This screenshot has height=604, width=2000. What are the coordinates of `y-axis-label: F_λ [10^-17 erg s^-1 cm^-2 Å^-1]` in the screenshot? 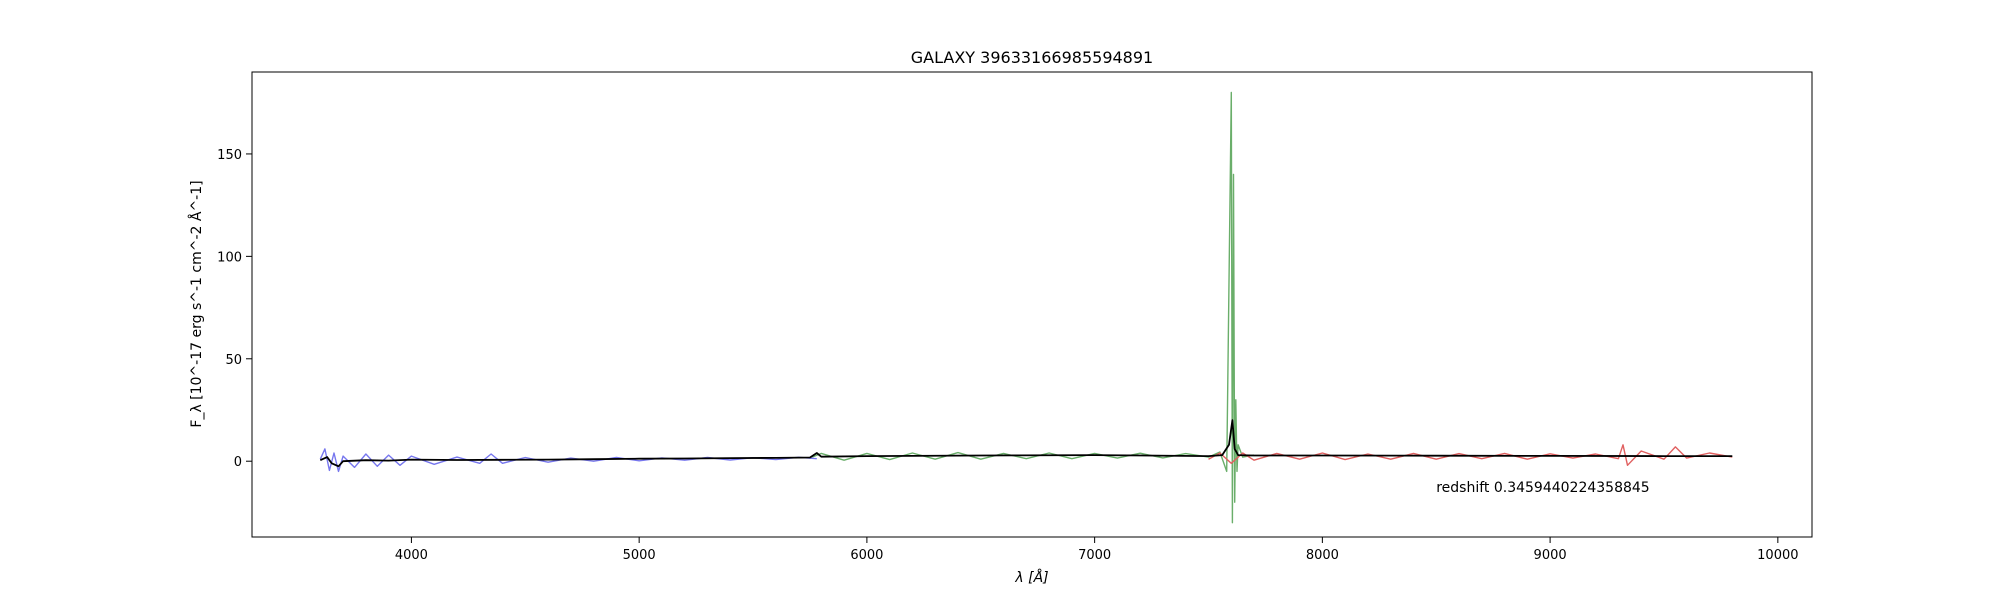 It's located at (196, 303).